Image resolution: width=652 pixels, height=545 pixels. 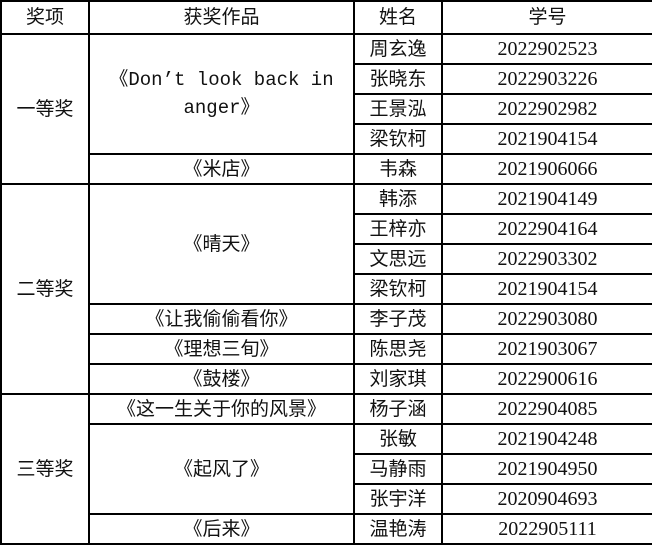 I want to click on student-id-cell: 2022904085, so click(x=546, y=409).